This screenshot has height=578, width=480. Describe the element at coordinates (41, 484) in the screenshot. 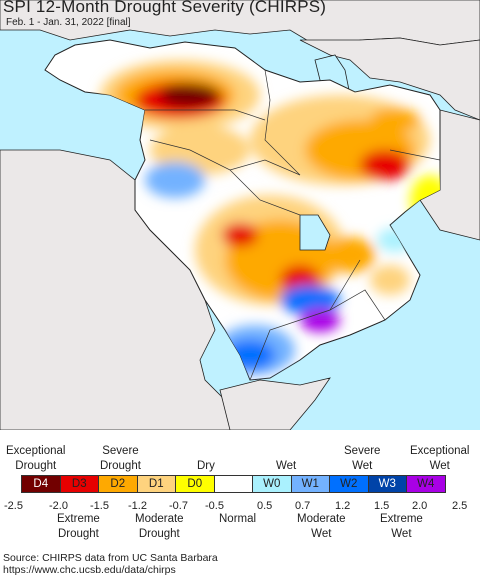

I see `legend-cell-d4: D4` at that location.